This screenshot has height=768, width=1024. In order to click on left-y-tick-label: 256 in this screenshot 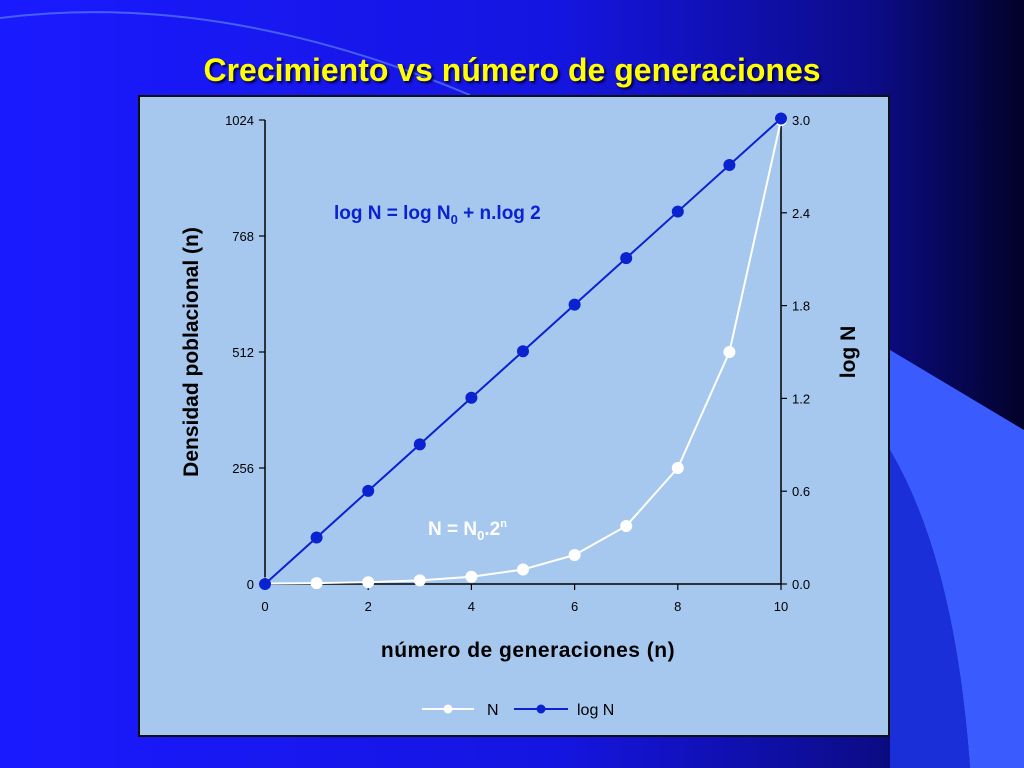, I will do `click(243, 468)`.